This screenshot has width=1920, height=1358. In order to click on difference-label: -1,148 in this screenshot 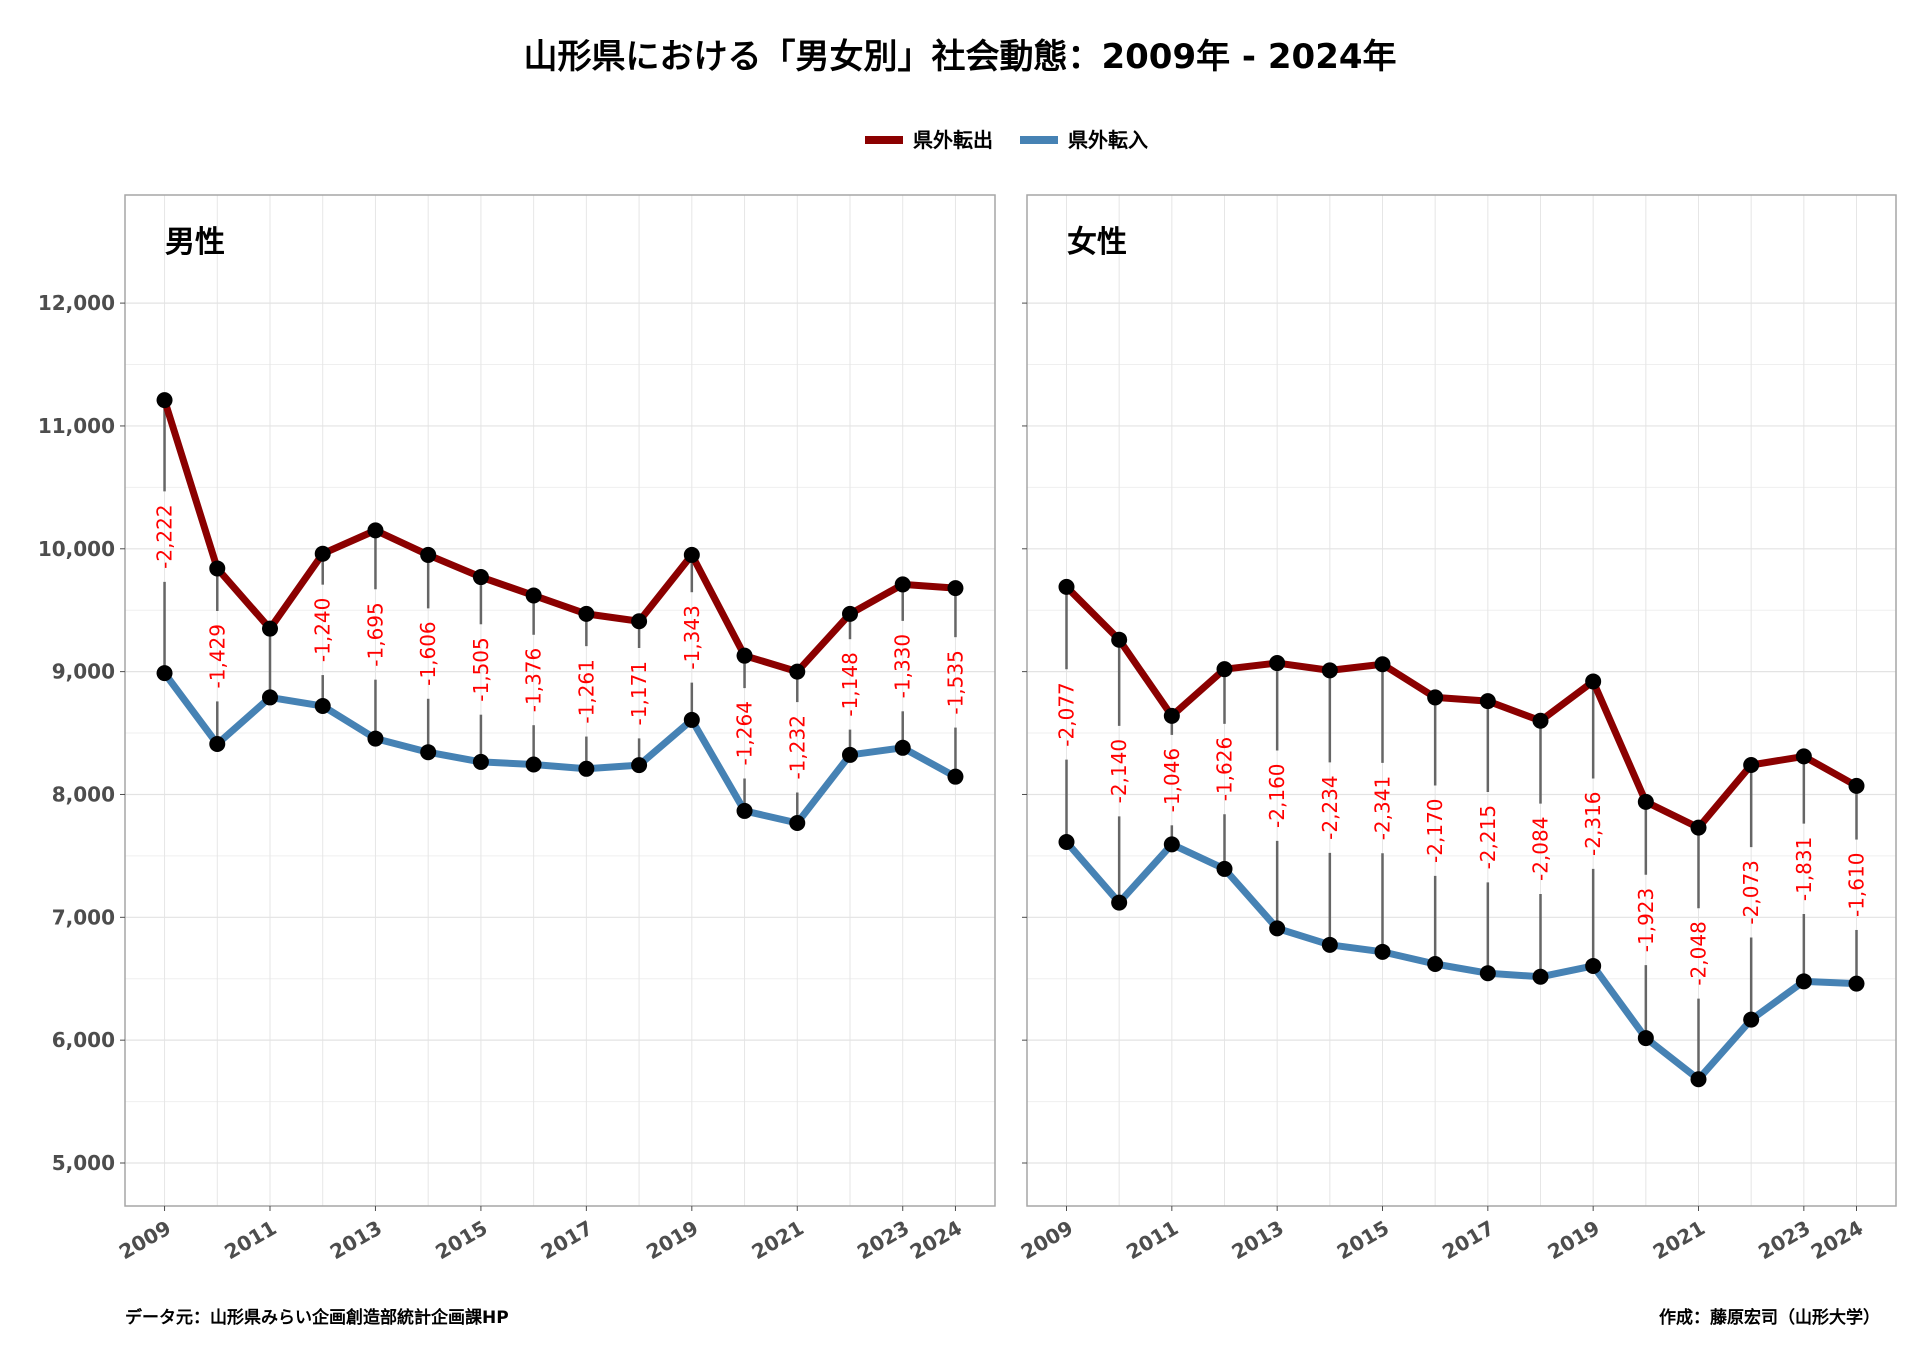, I will do `click(850, 684)`.